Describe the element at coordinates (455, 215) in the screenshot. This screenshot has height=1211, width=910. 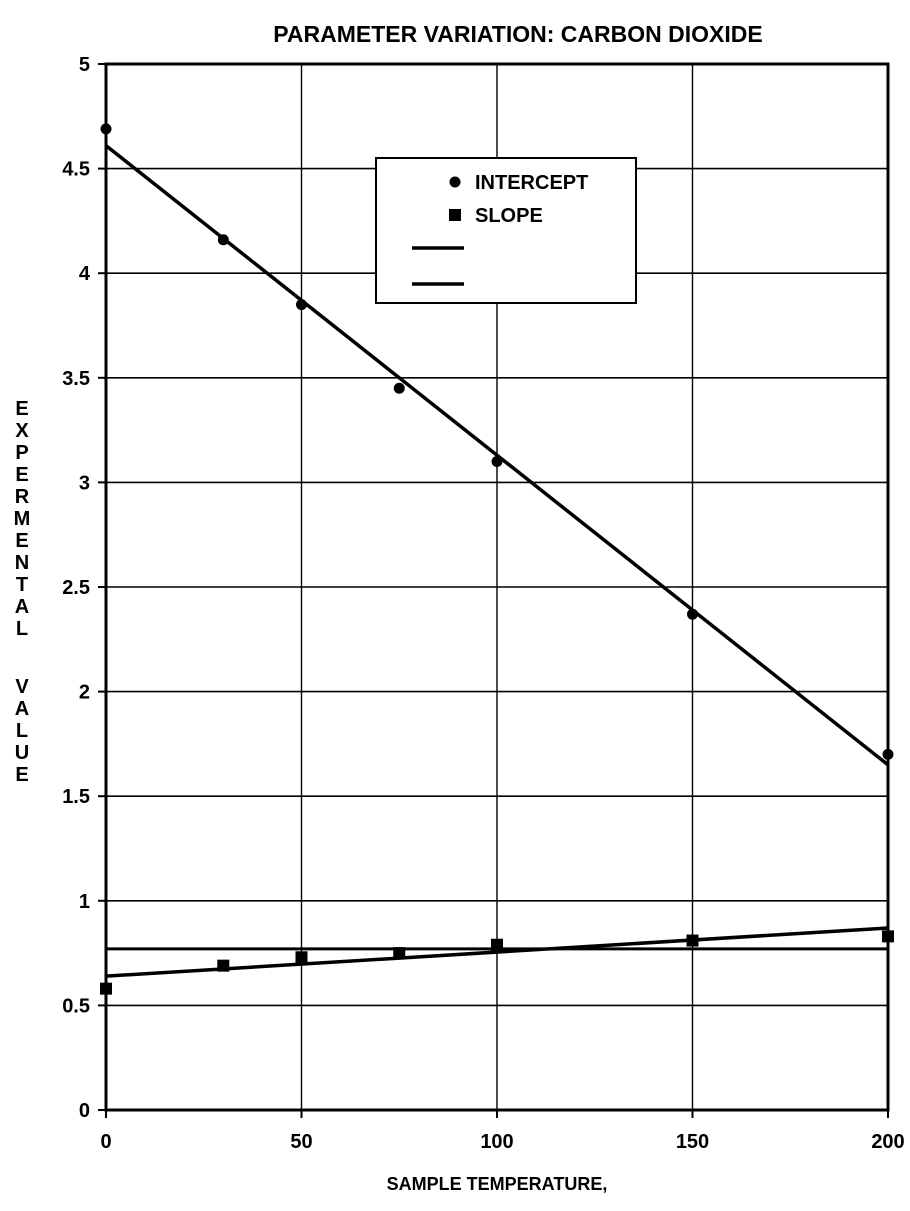
I see `legend-slope-marker` at that location.